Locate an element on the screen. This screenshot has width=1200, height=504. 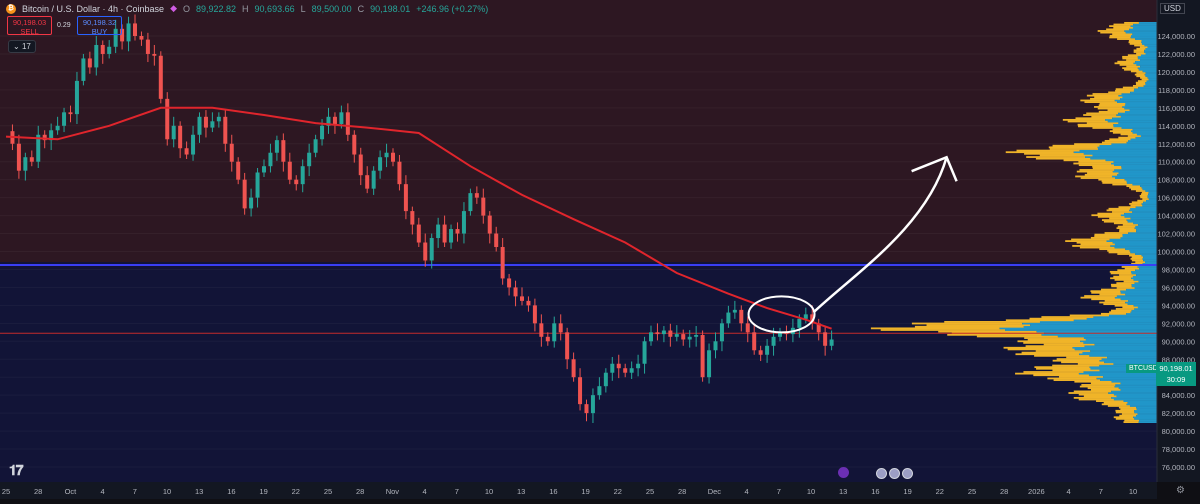
time-tick-label: 22 is located at coordinates (296, 491).